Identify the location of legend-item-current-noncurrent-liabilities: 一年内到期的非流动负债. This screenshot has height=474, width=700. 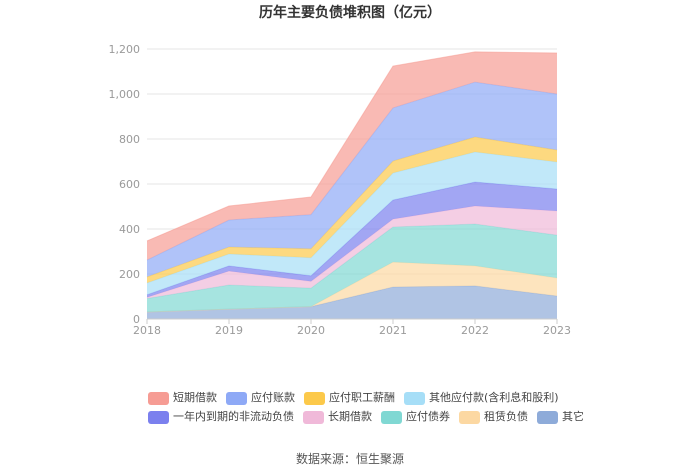
(221, 417).